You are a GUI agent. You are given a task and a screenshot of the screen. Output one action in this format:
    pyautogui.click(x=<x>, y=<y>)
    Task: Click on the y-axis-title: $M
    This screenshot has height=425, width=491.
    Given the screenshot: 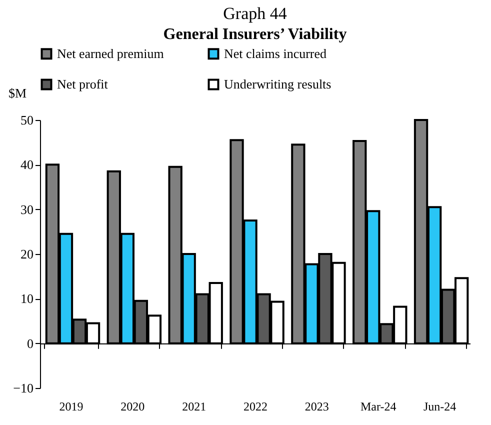 What is the action you would take?
    pyautogui.click(x=17, y=93)
    